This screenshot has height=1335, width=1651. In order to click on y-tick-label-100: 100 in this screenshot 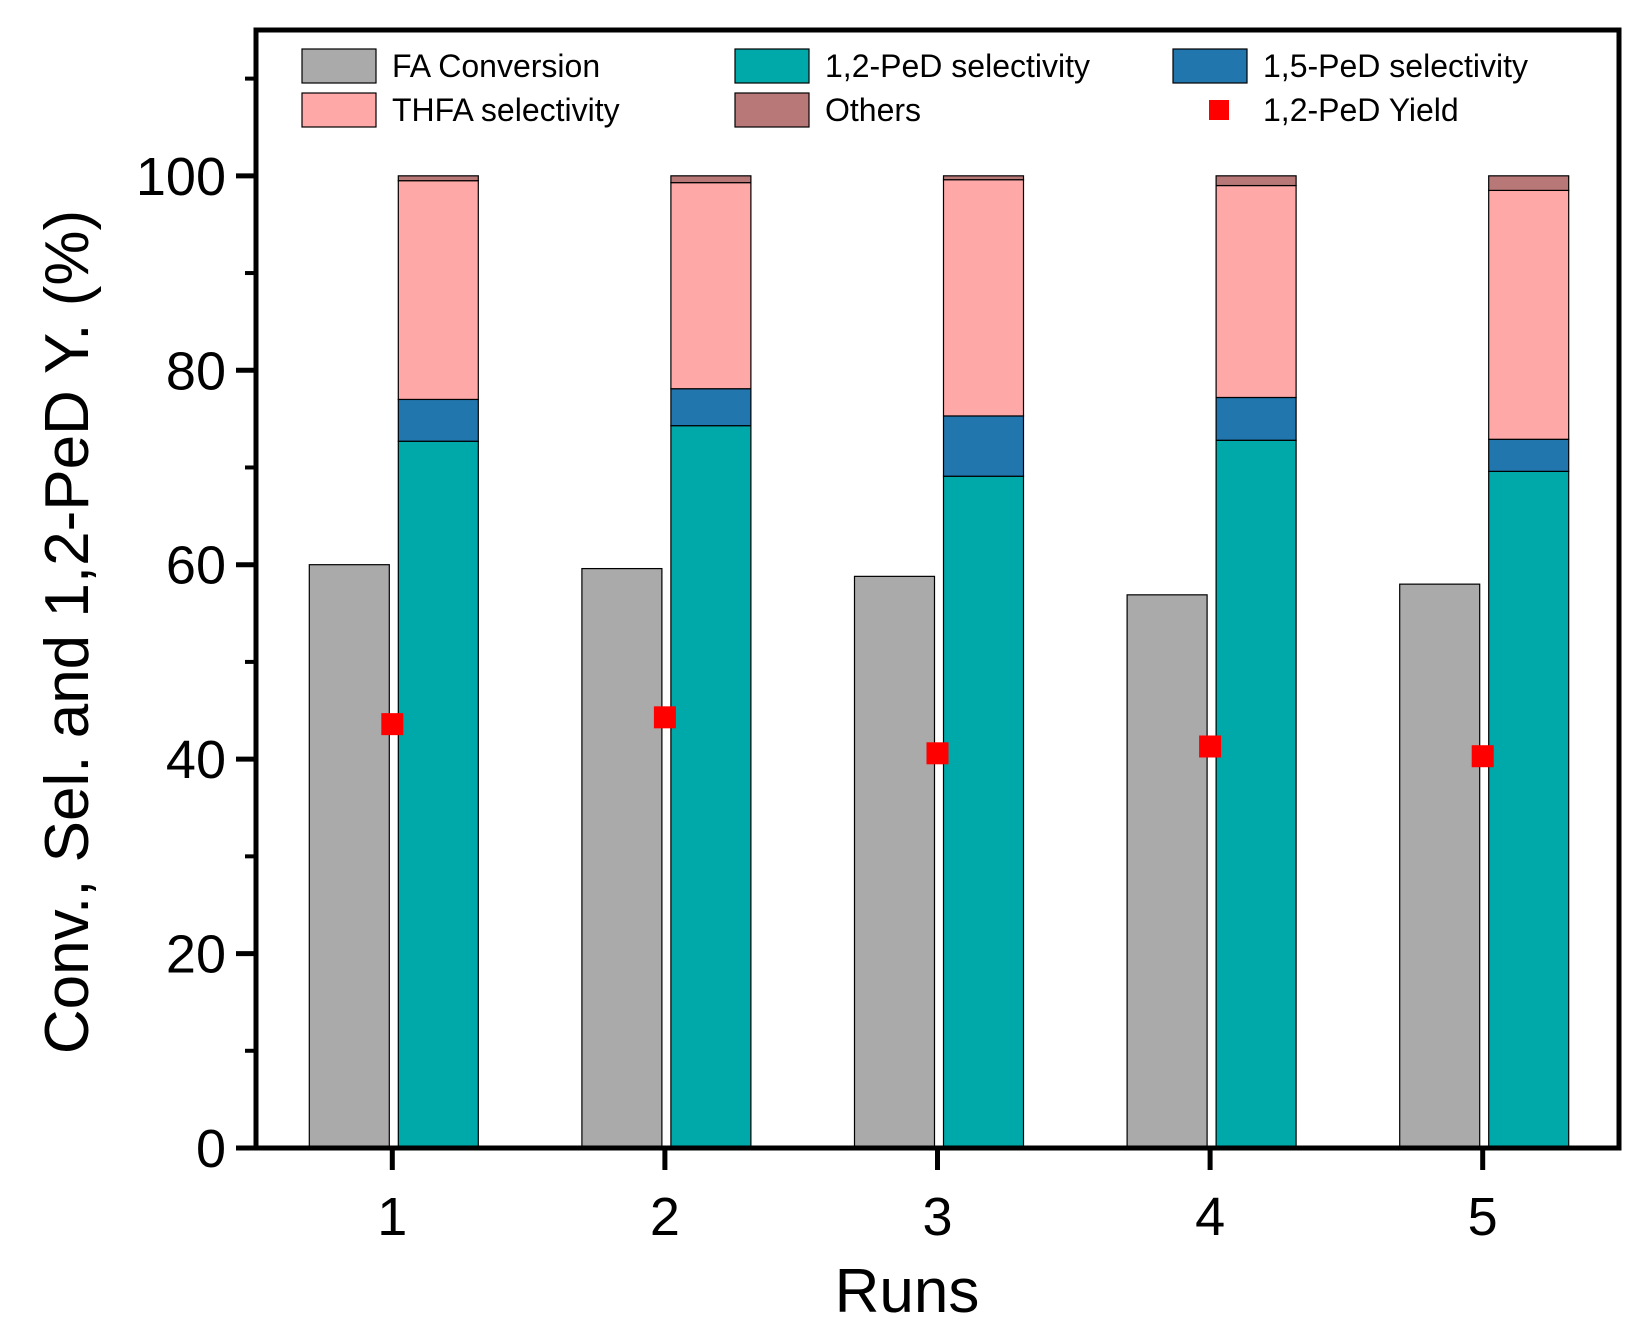, I will do `click(181, 177)`.